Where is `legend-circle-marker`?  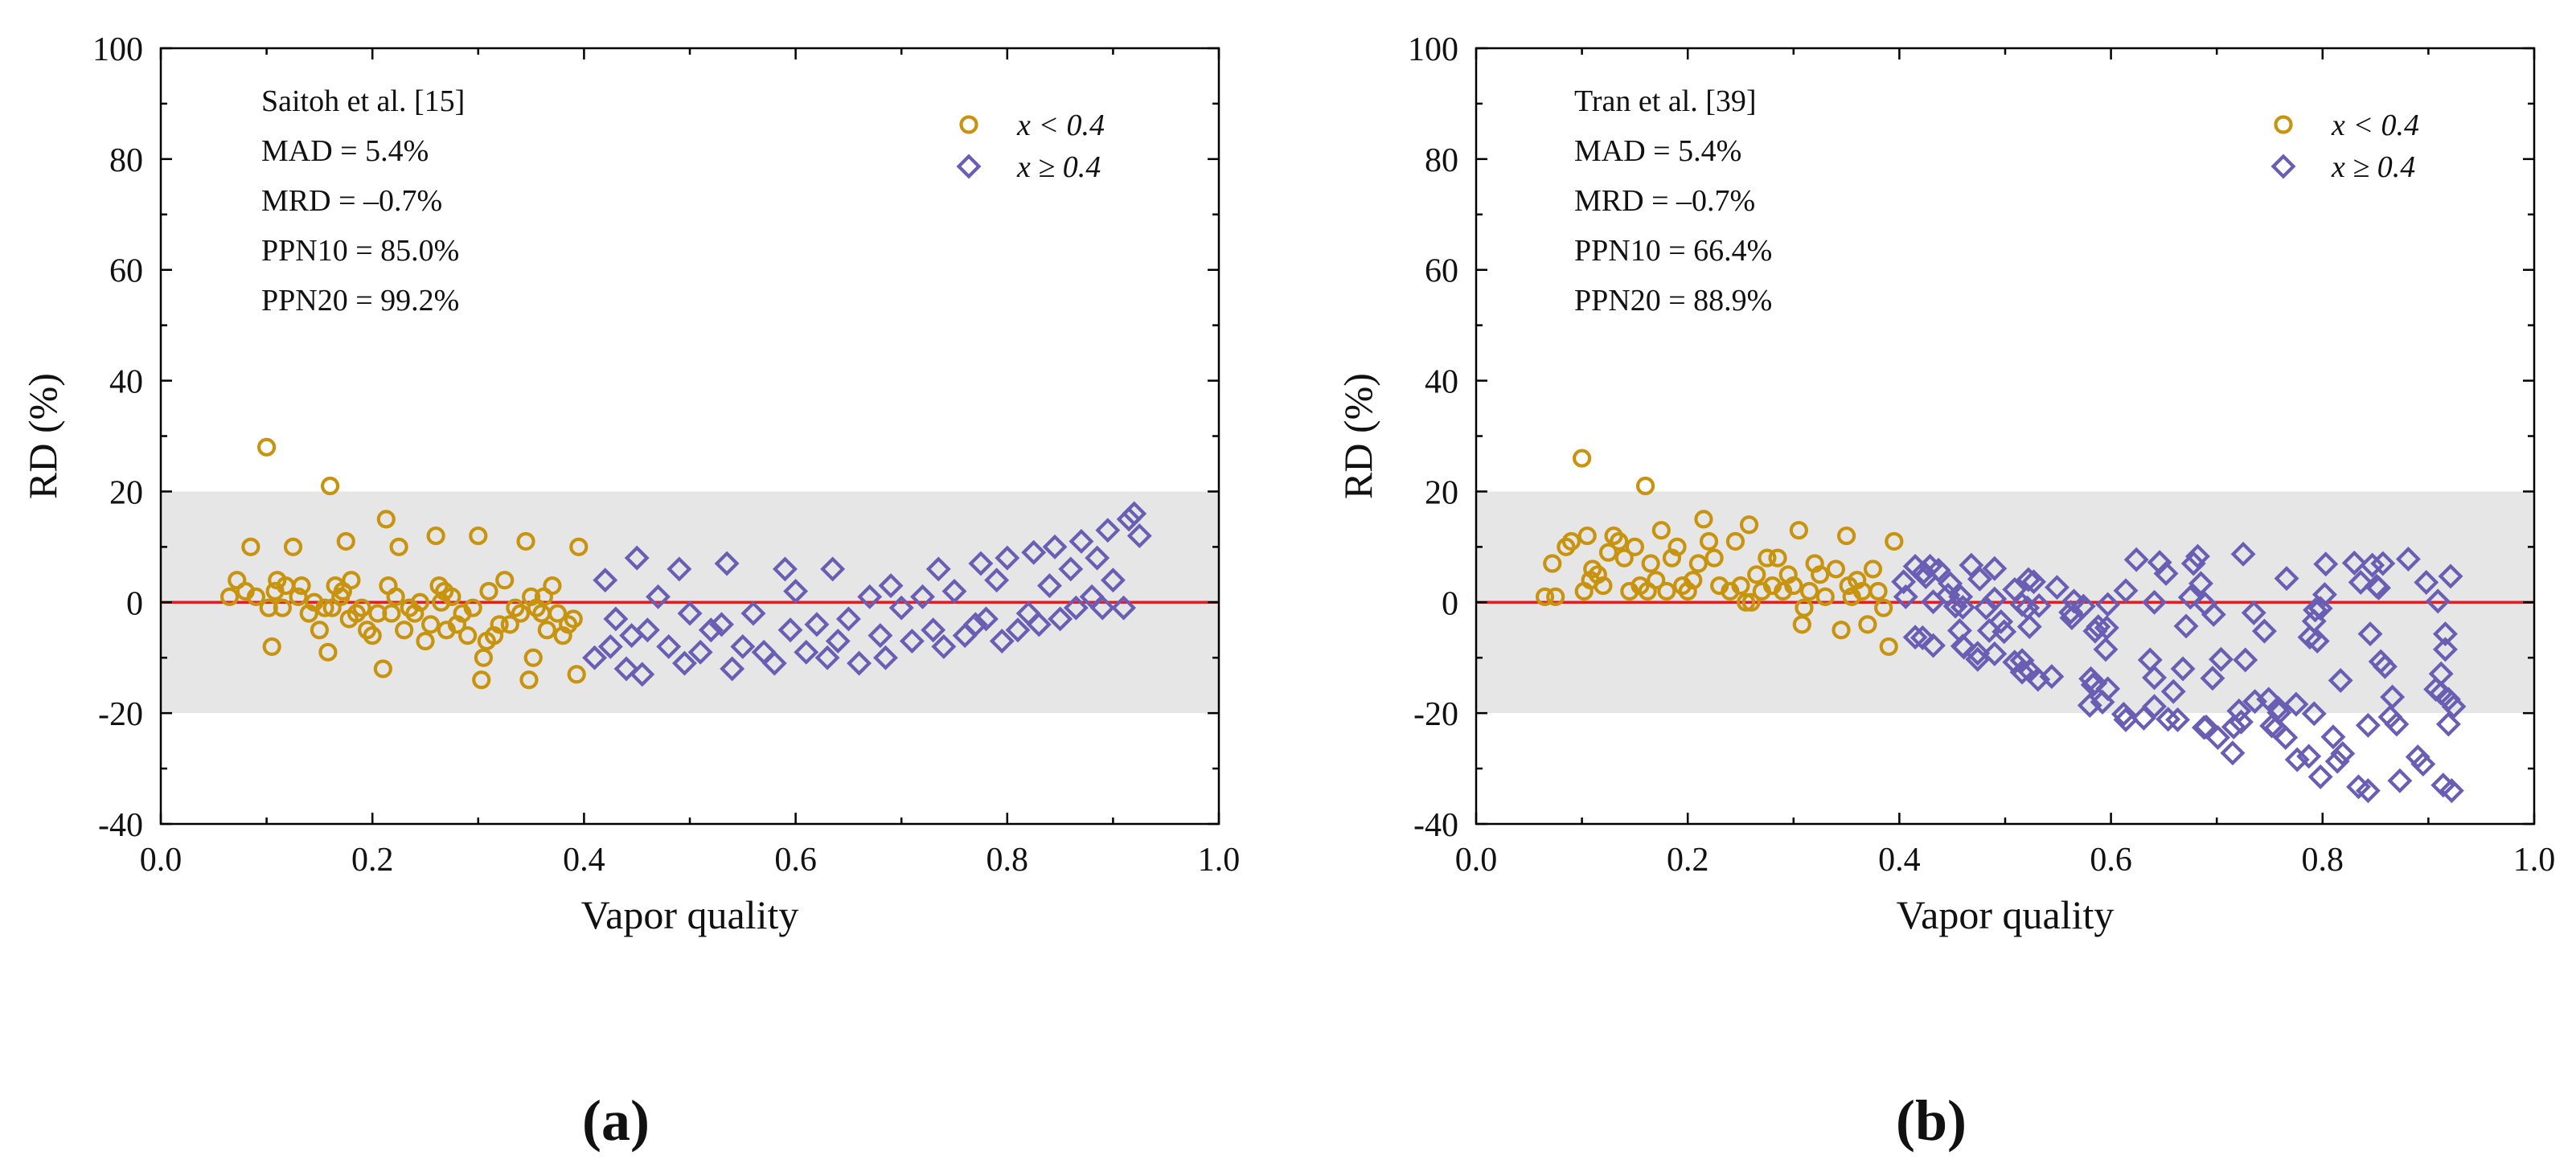
legend-circle-marker is located at coordinates (968, 124).